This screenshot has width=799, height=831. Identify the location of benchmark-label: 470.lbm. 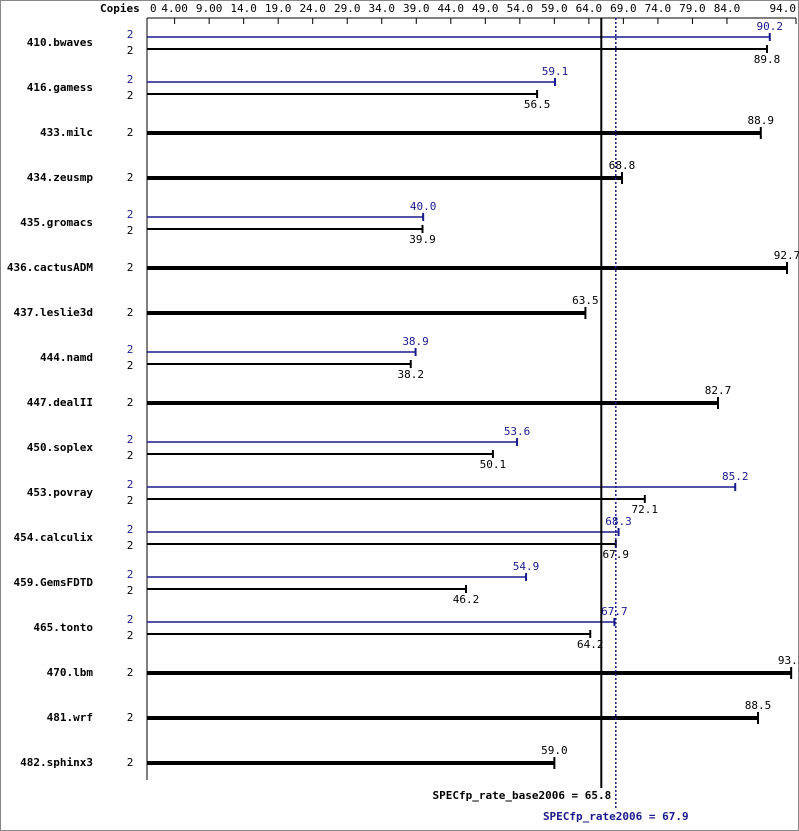
(70, 672).